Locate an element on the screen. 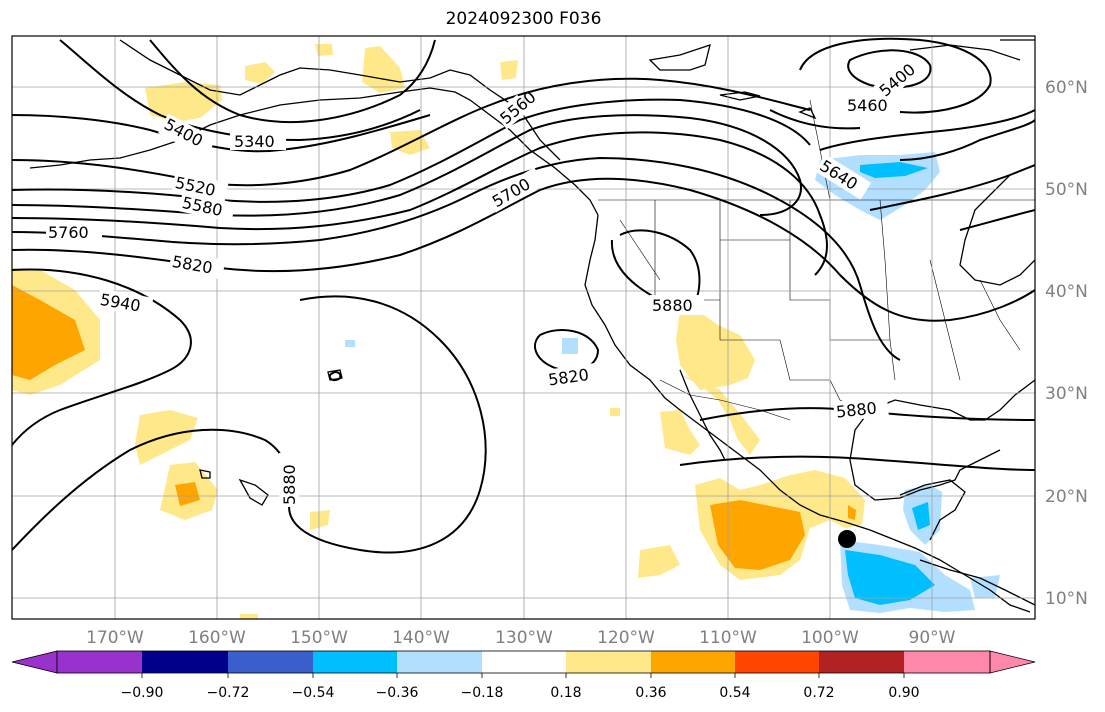 The height and width of the screenshot is (712, 1105). latitude-labels: 60°N 50°N 40°N 30°N 20°N 10°N is located at coordinates (1066, 343).